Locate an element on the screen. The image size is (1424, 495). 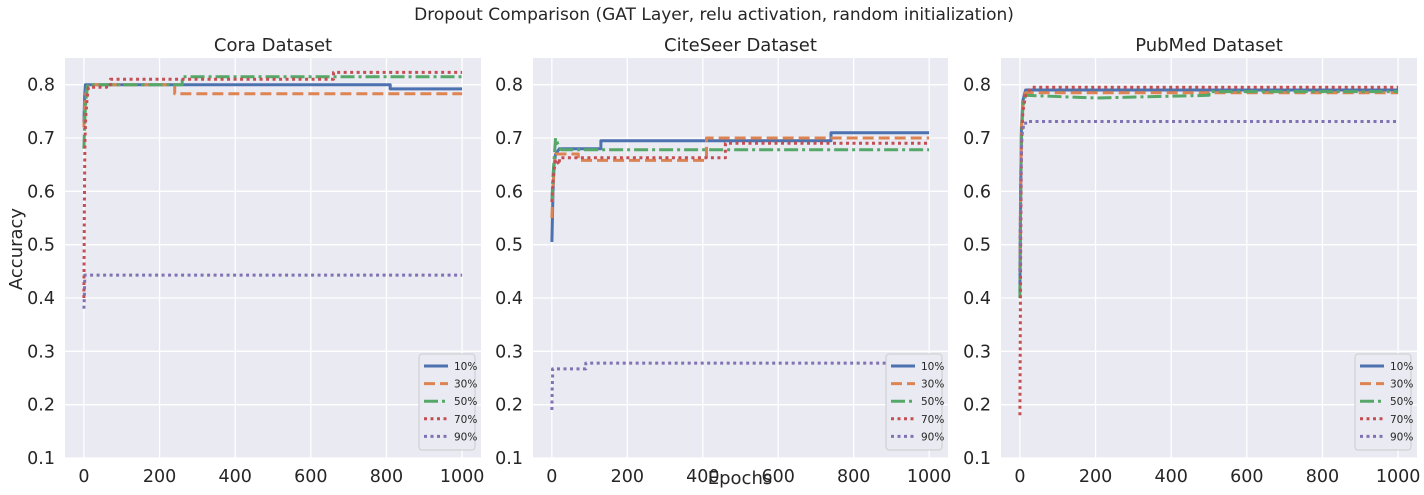
chart-title: PubMed Dataset is located at coordinates (1209, 45).